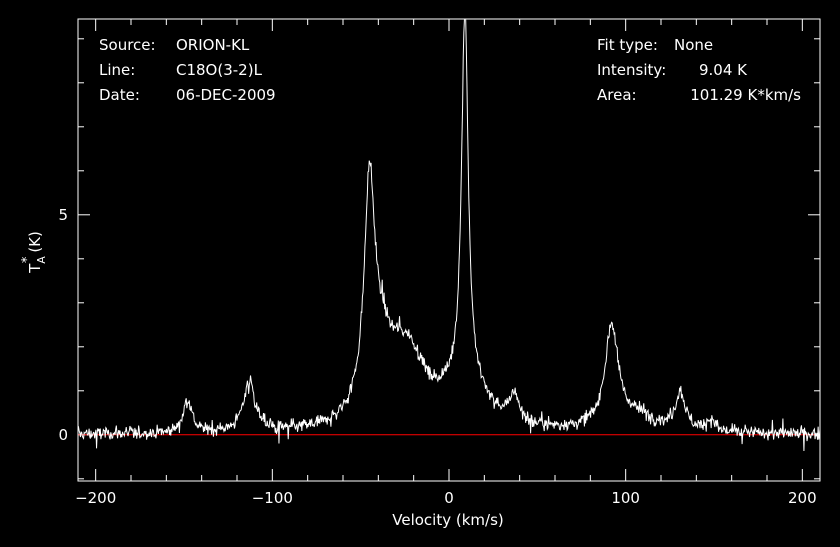  What do you see at coordinates (447, 520) in the screenshot?
I see `x-axis-label: Velocity (km/s)` at bounding box center [447, 520].